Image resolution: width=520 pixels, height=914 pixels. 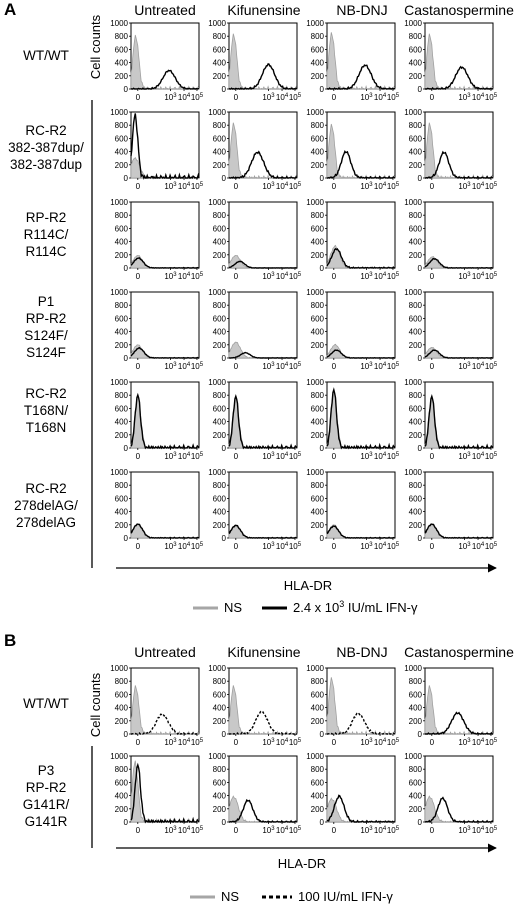 I want to click on histogram-plot-a-1-0: 0 200 400 600 800 1000 0 103 104 105, so click(x=157, y=149).